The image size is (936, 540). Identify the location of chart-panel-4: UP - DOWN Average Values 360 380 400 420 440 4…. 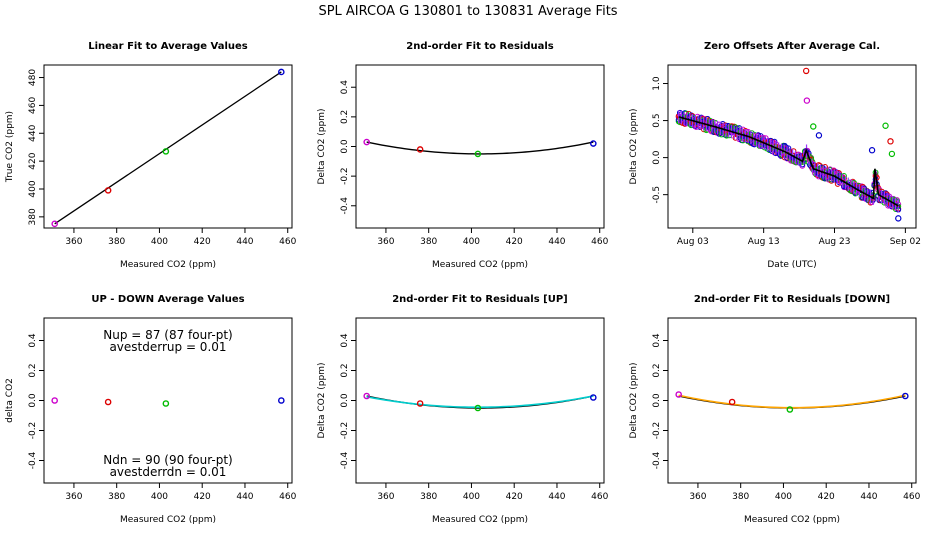
(151, 409).